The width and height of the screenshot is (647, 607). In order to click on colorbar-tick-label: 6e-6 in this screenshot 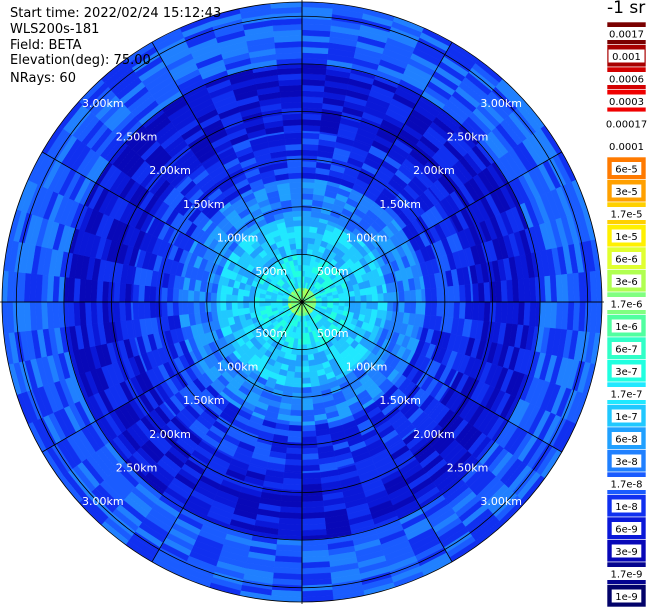, I will do `click(626, 260)`.